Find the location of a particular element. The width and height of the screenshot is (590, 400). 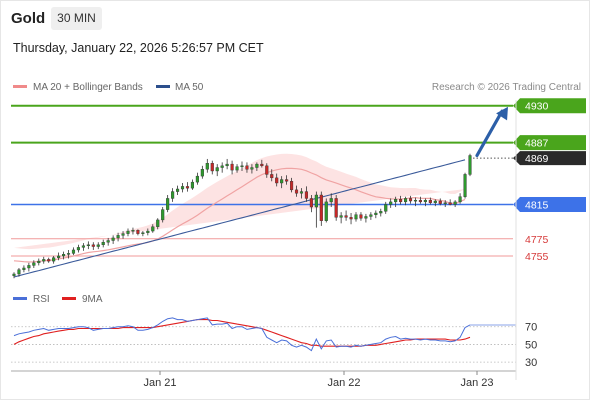

x-tick-label: Jan 23 is located at coordinates (476, 383).